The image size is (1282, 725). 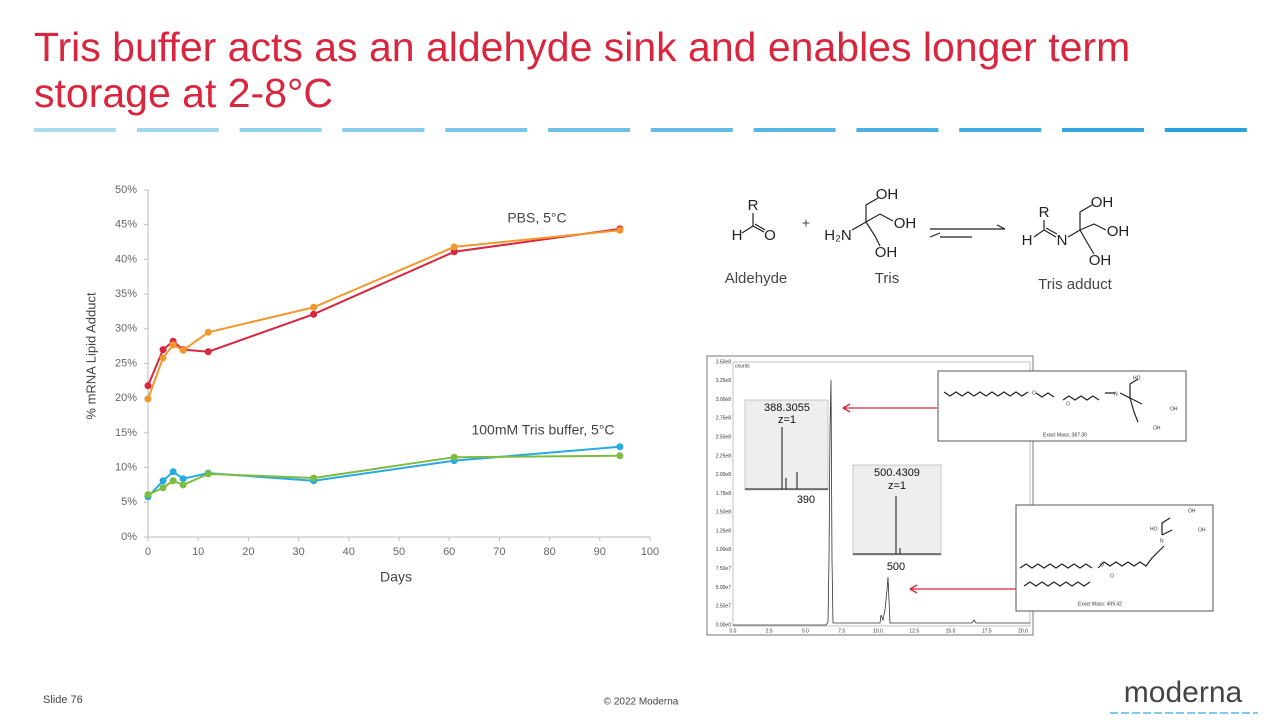 What do you see at coordinates (1183, 692) in the screenshot?
I see `logo: moderna` at bounding box center [1183, 692].